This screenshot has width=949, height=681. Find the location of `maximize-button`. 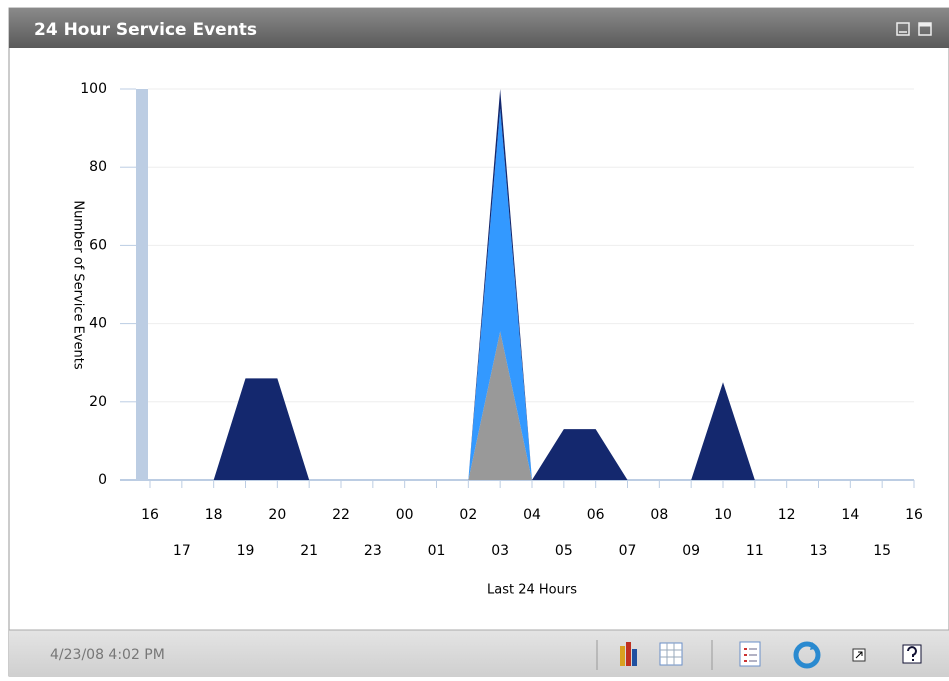

maximize-button is located at coordinates (925, 29).